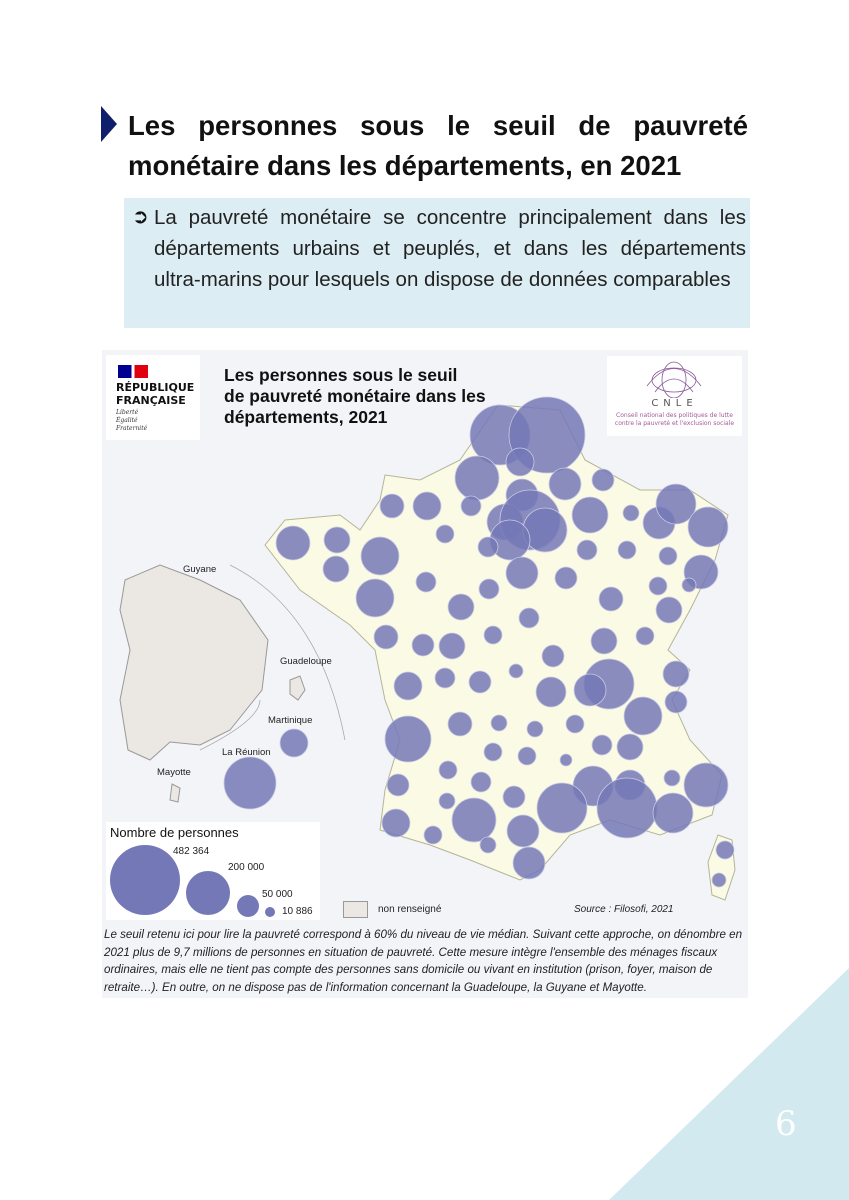 The width and height of the screenshot is (849, 1200). Describe the element at coordinates (786, 1124) in the screenshot. I see `page-number: 6` at that location.